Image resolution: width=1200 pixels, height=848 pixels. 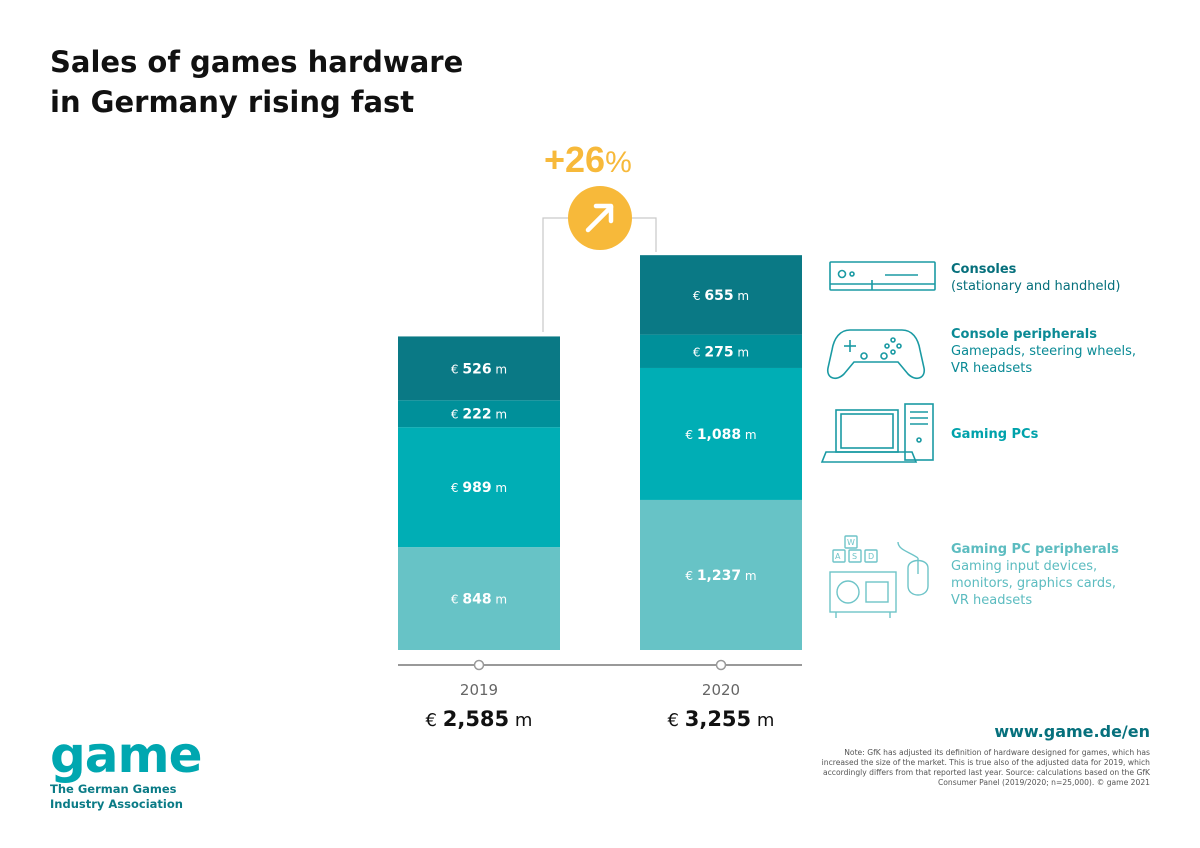 What do you see at coordinates (879, 576) in the screenshot?
I see `pc-peripherals-icon: W A S D` at bounding box center [879, 576].